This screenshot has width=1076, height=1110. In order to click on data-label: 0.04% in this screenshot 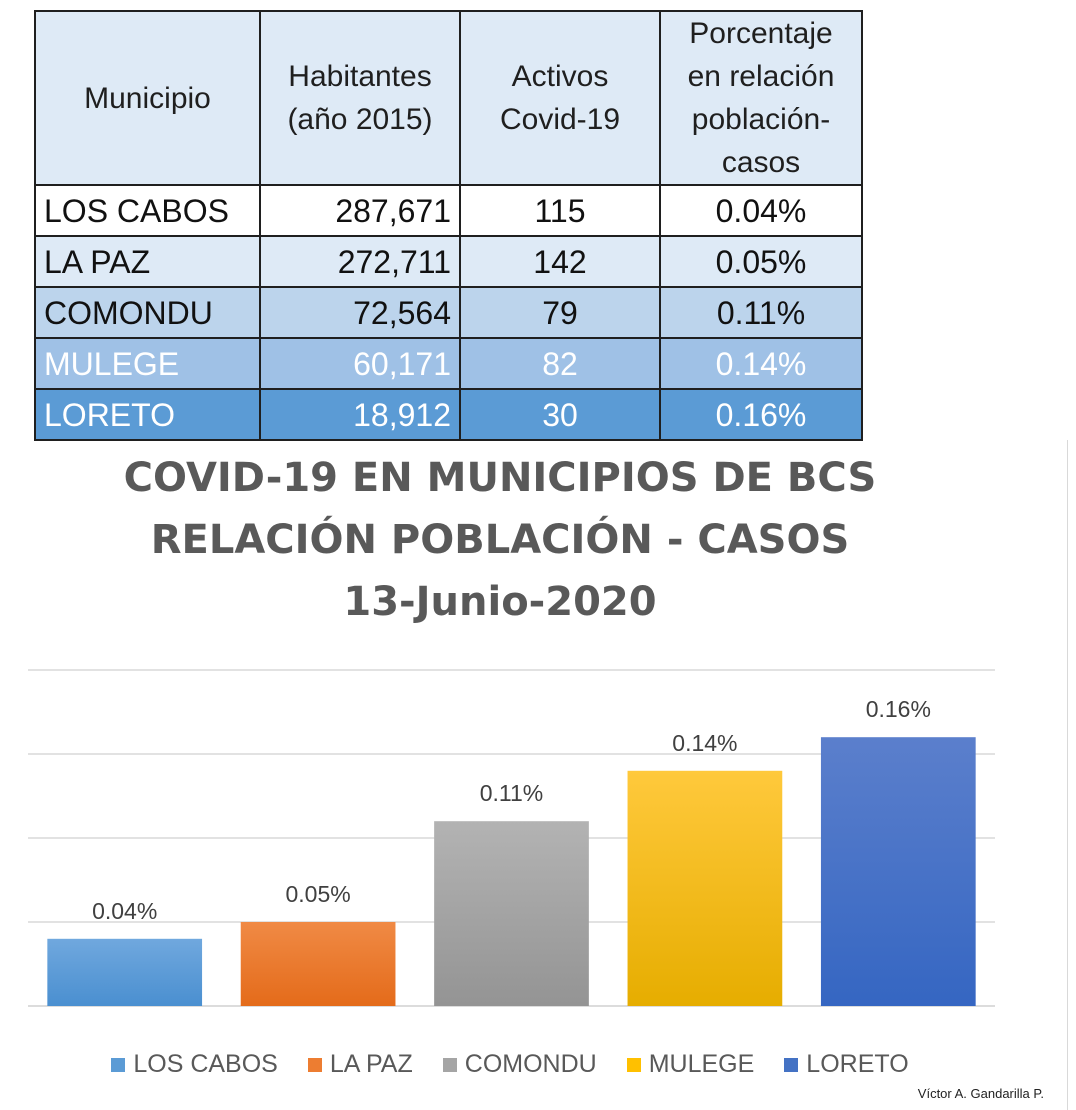, I will do `click(124, 911)`.